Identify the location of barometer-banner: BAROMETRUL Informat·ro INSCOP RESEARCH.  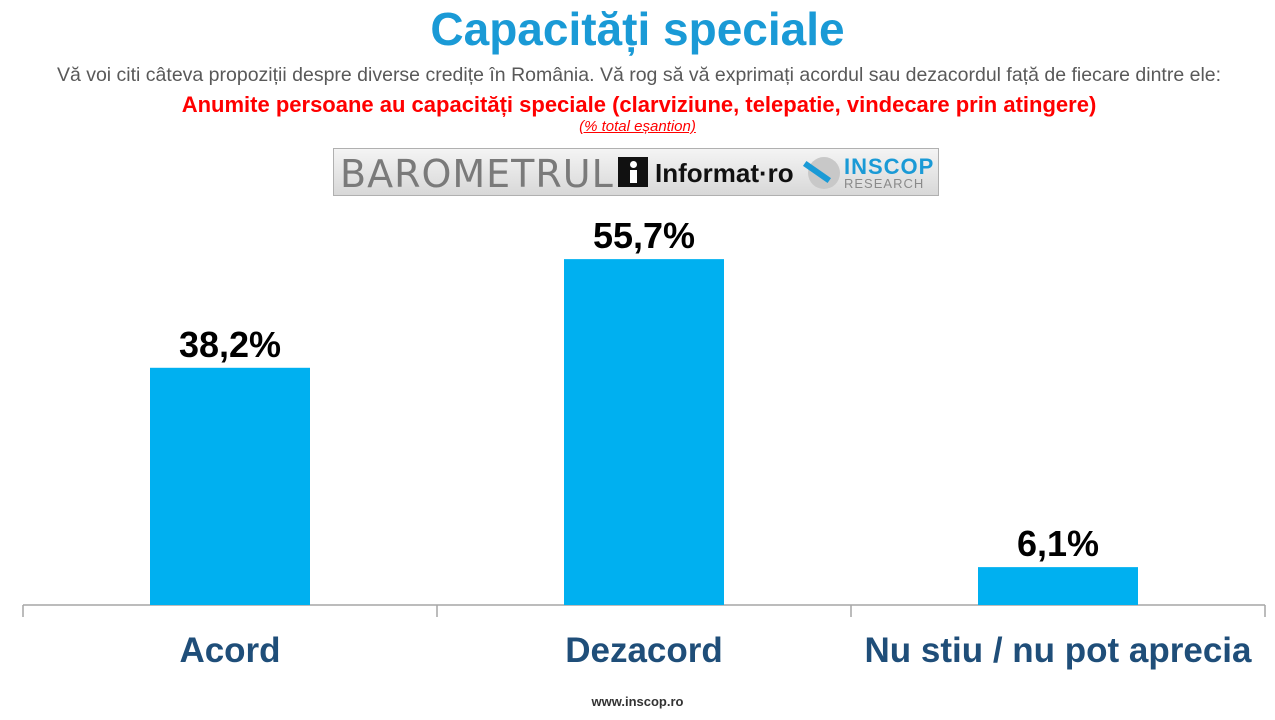
(636, 172).